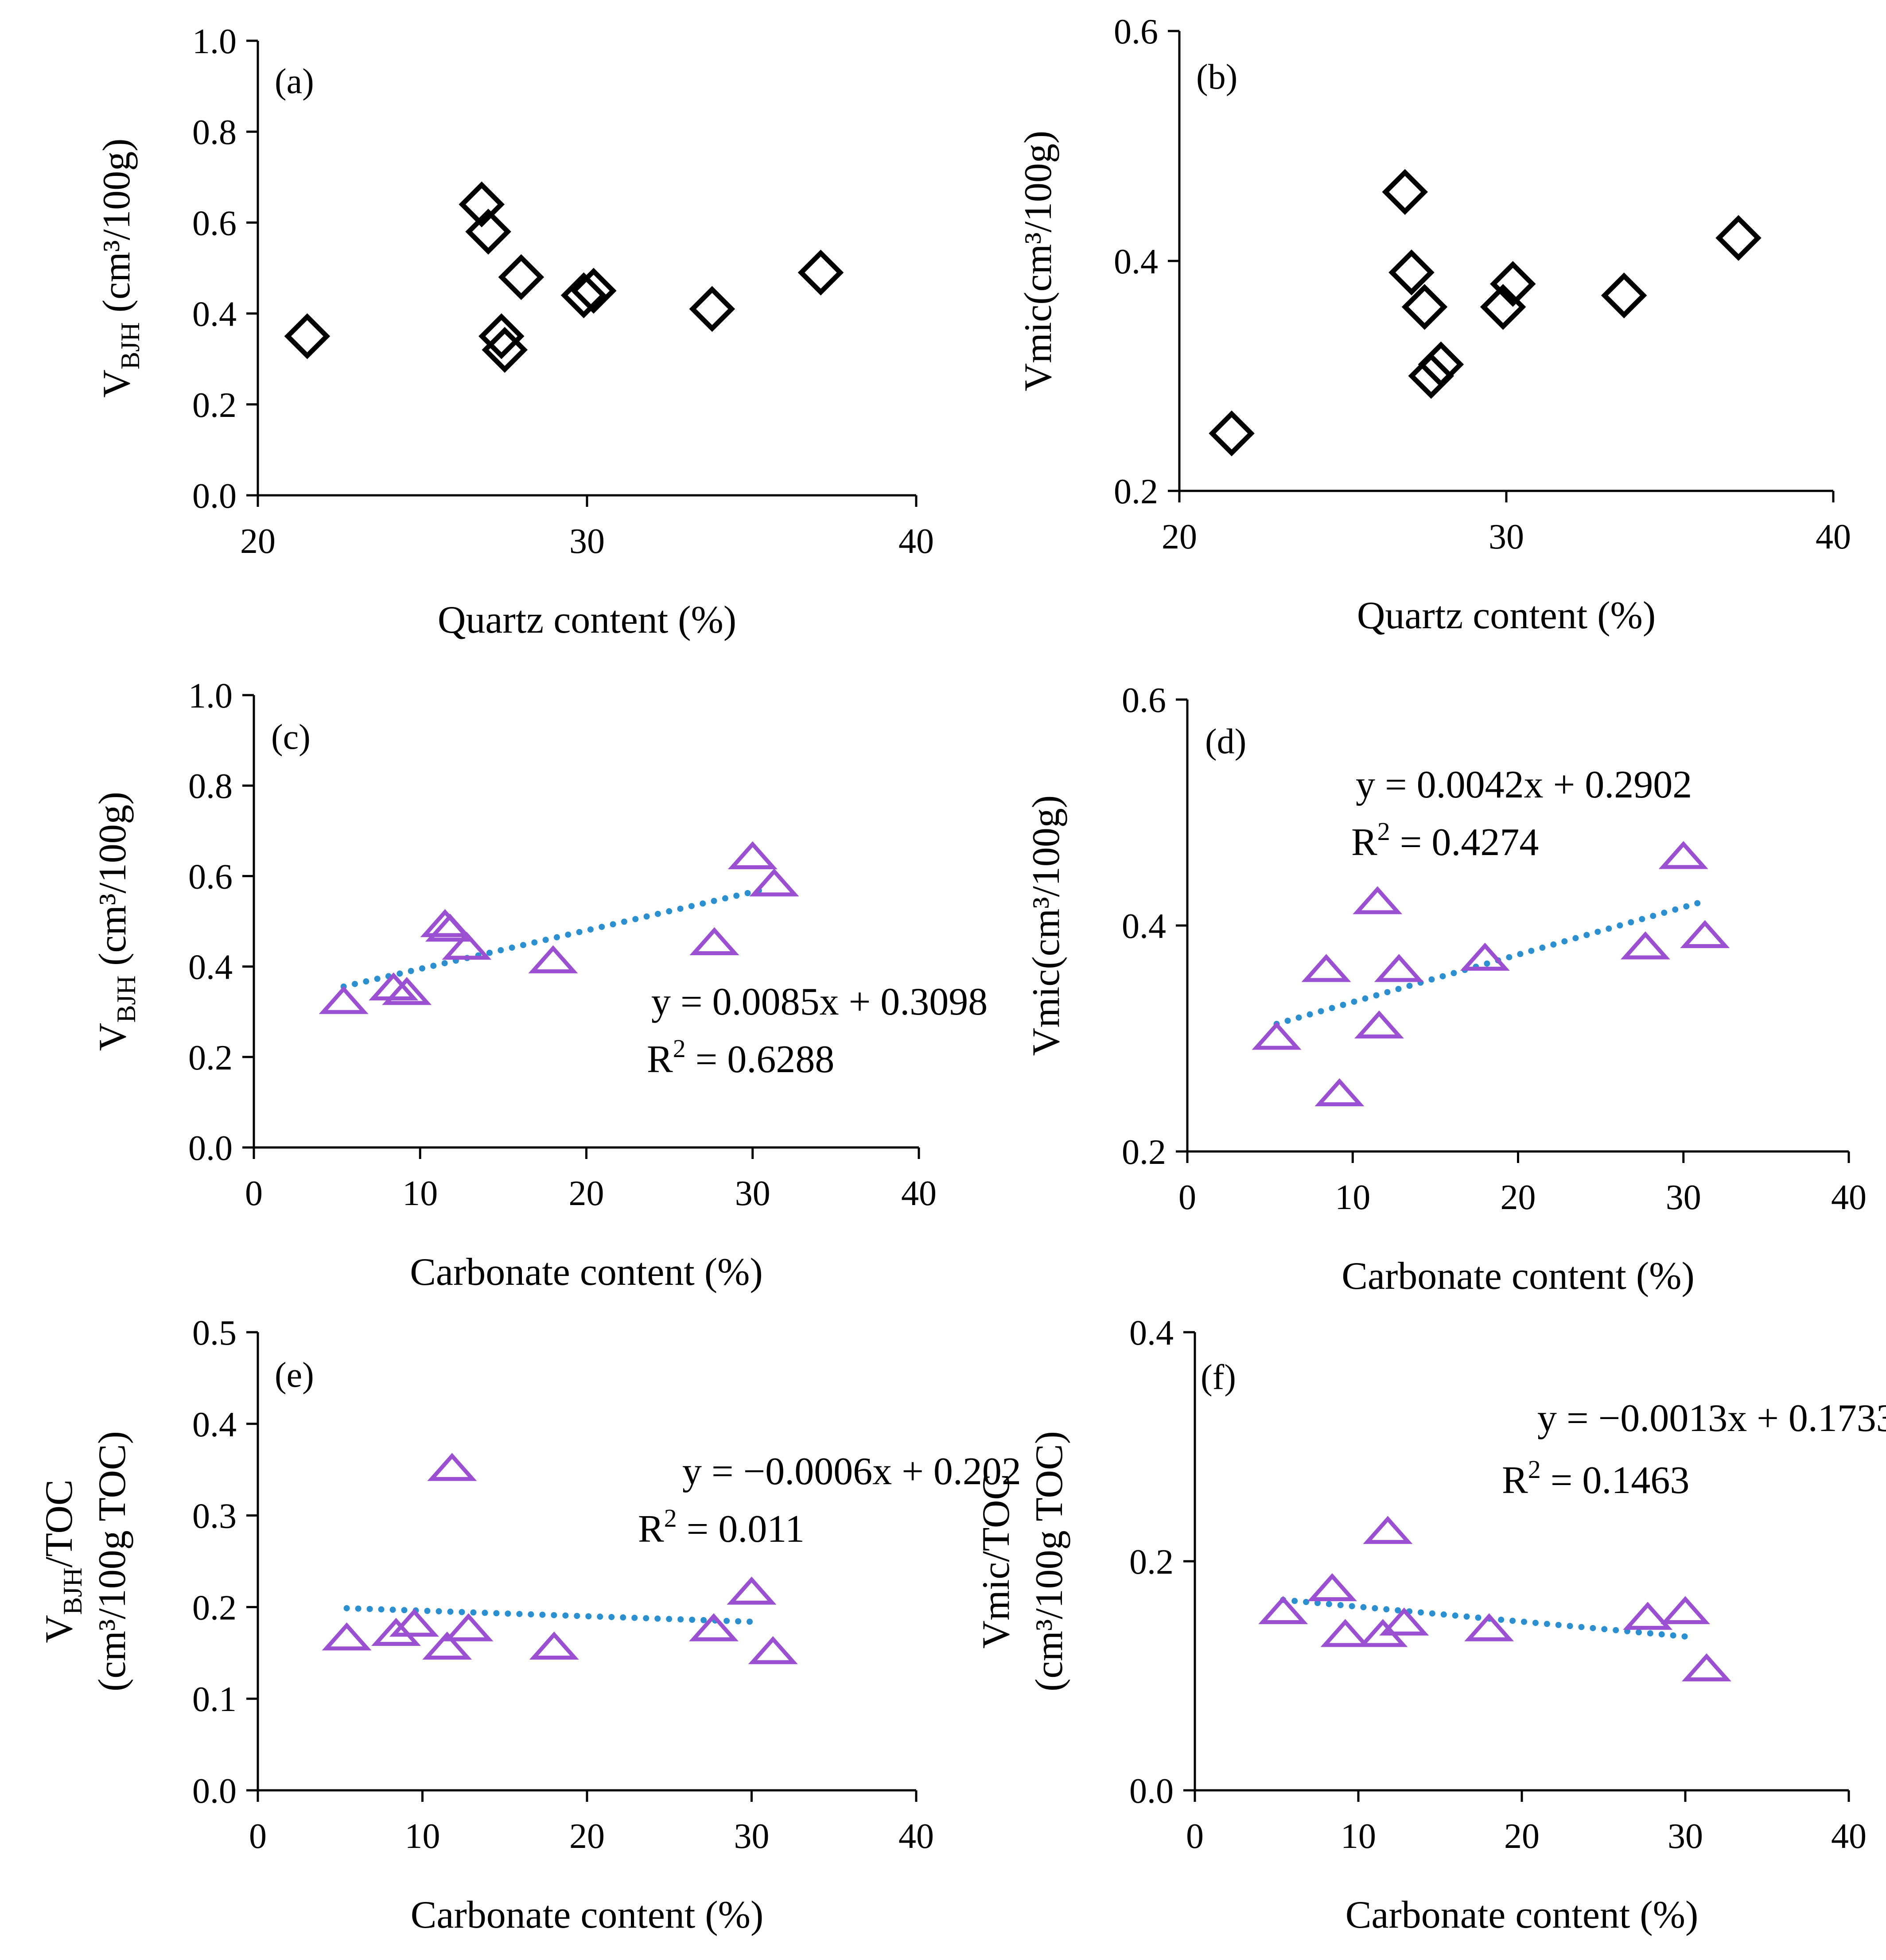 The width and height of the screenshot is (1886, 1960). Describe the element at coordinates (214, 132) in the screenshot. I see `y-tick-label: 0.8` at that location.